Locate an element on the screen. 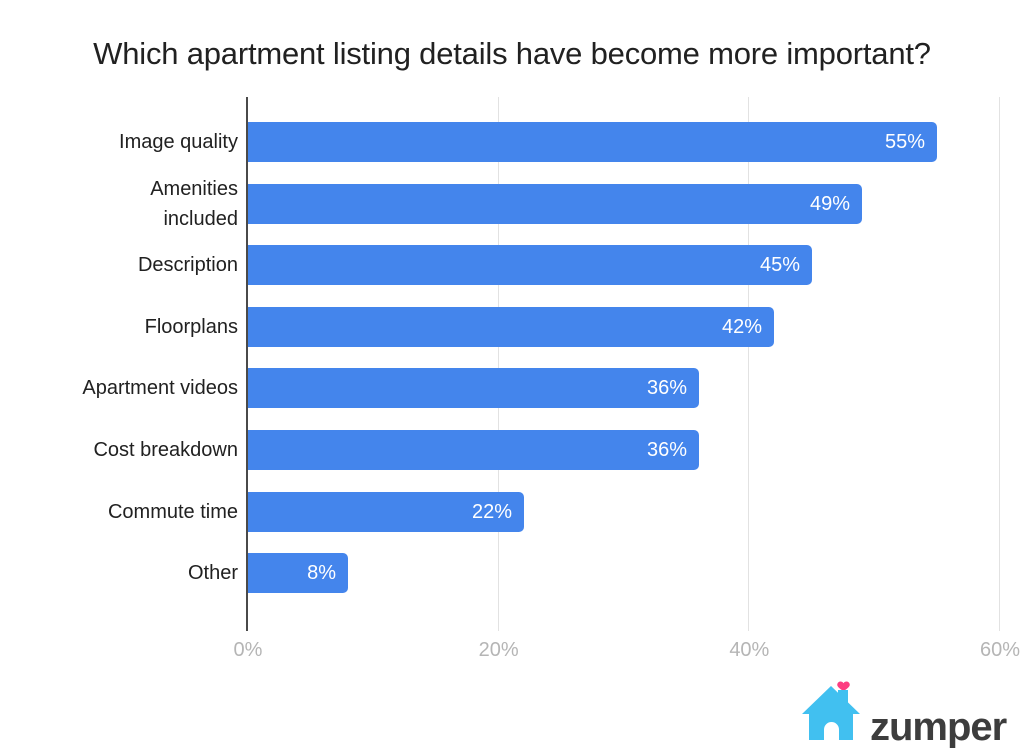  bar: 42% is located at coordinates (511, 327).